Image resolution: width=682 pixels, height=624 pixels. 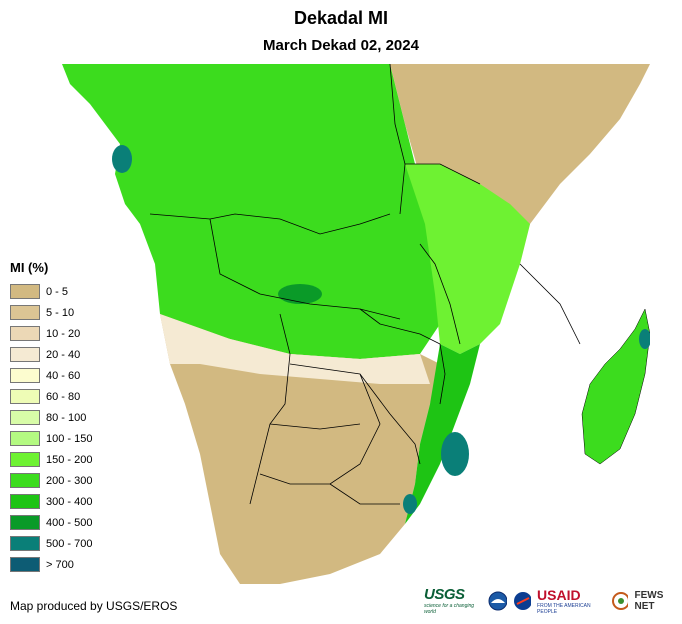 I want to click on legend-label: 40 - 60, so click(x=63, y=375).